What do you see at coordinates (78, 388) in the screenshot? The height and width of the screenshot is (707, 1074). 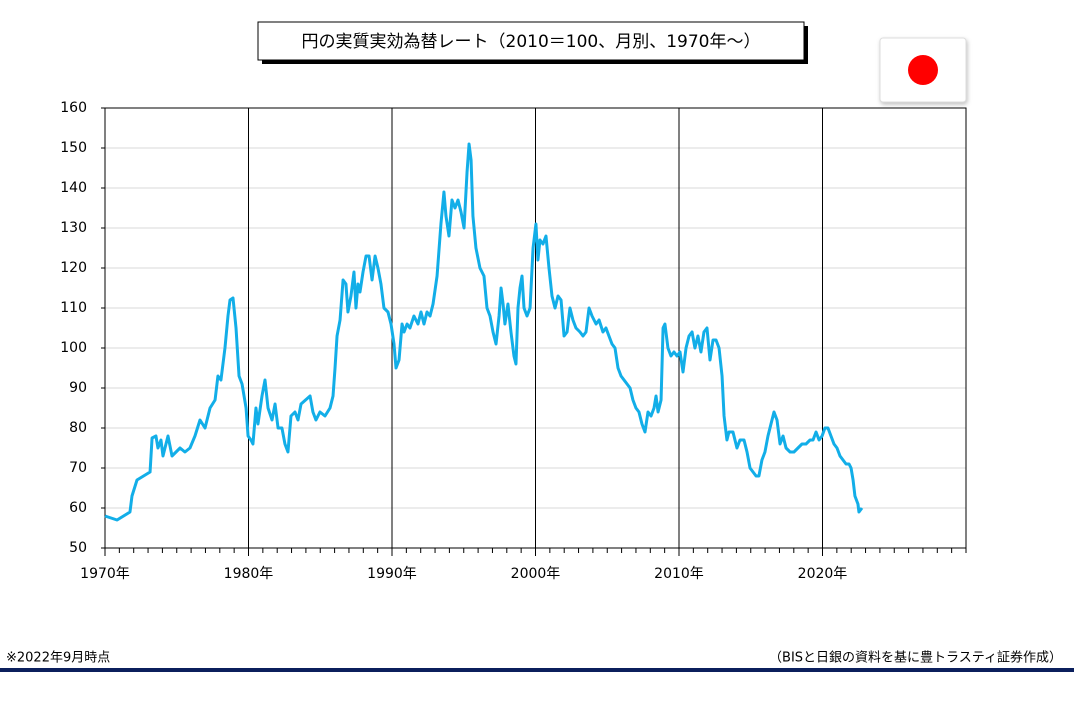 I see `y-tick-label: 90` at bounding box center [78, 388].